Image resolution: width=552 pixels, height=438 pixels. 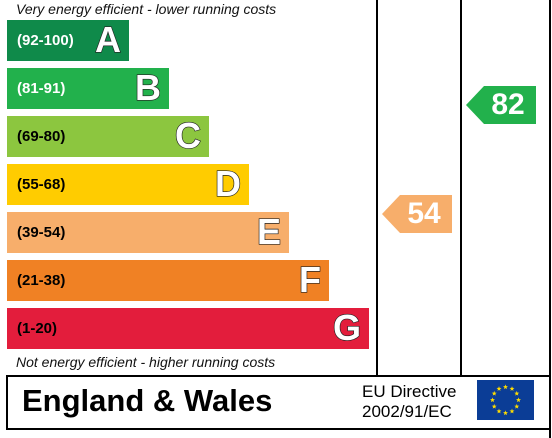 What do you see at coordinates (41, 280) in the screenshot?
I see `band-range-label: (21-38)` at bounding box center [41, 280].